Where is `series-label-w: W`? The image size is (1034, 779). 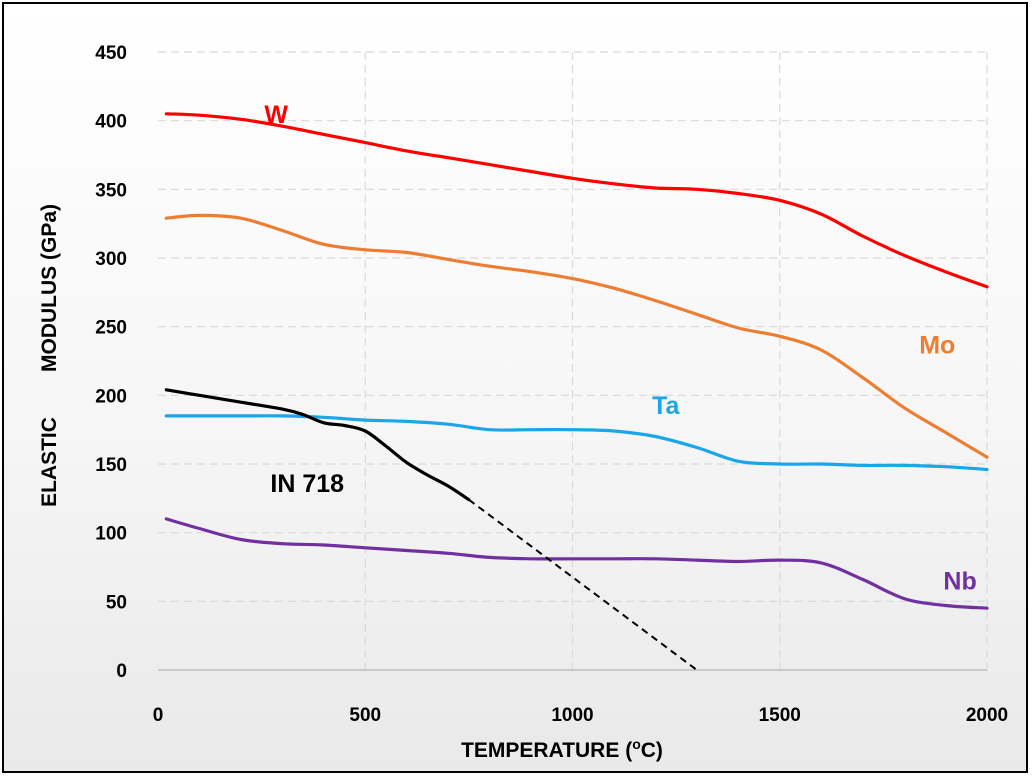 series-label-w: W is located at coordinates (276, 115).